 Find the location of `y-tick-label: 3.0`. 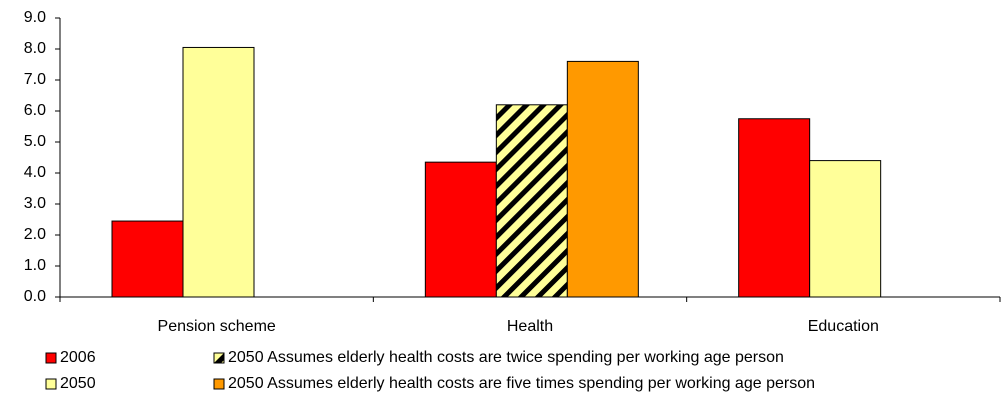

y-tick-label: 3.0 is located at coordinates (35, 203).